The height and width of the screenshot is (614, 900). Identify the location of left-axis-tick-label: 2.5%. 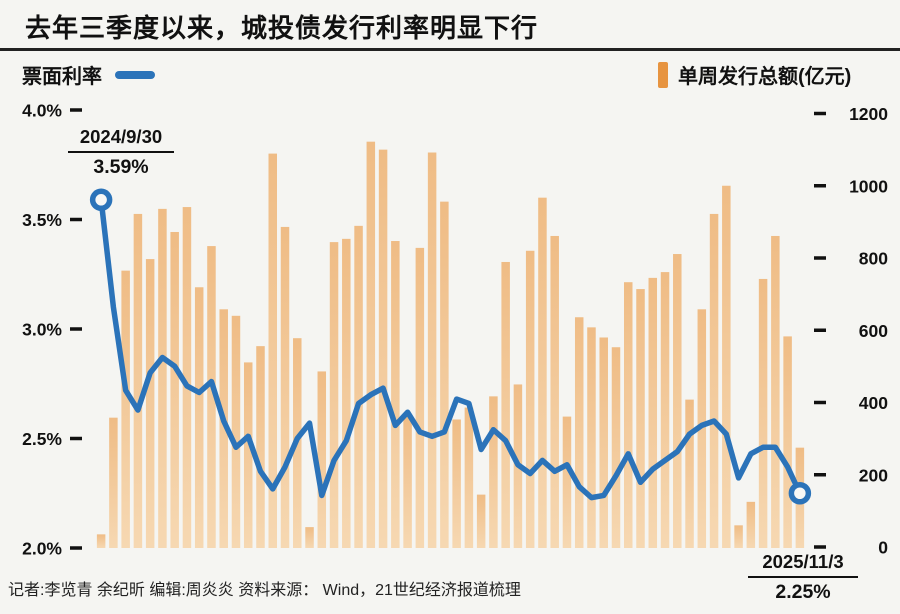
(42, 439).